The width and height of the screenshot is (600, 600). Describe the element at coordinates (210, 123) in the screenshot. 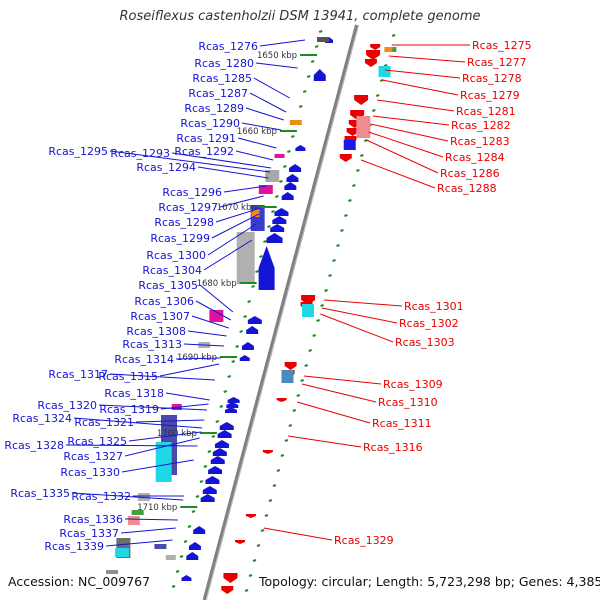

I see `gene-label-left: Rcas_1290` at that location.